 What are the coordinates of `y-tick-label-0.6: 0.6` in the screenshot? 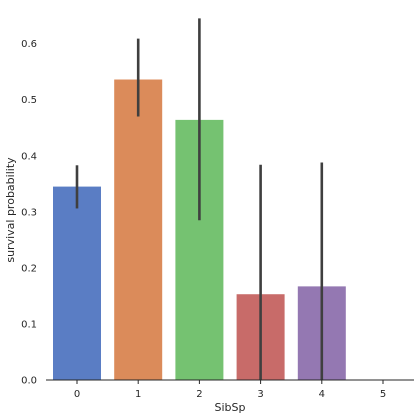 It's located at (29, 44).